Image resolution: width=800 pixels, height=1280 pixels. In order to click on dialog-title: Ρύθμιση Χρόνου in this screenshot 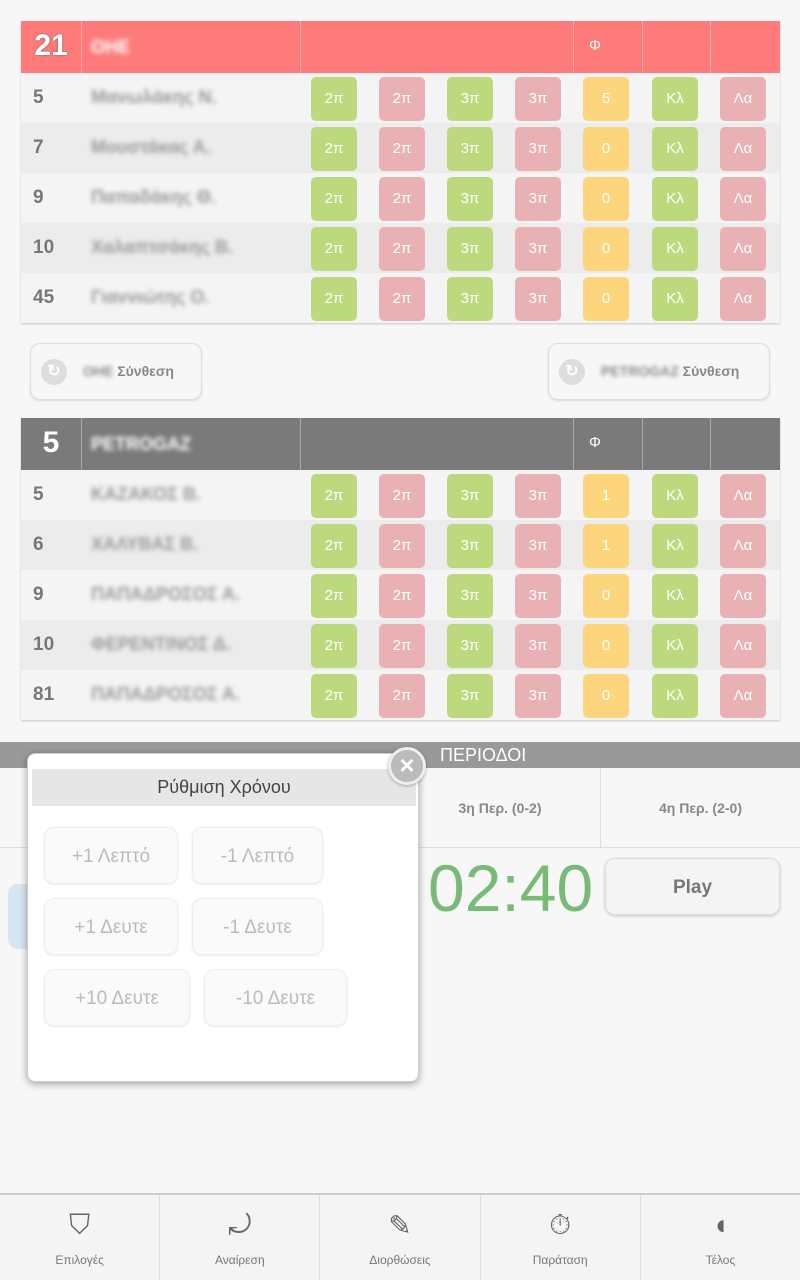, I will do `click(224, 787)`.